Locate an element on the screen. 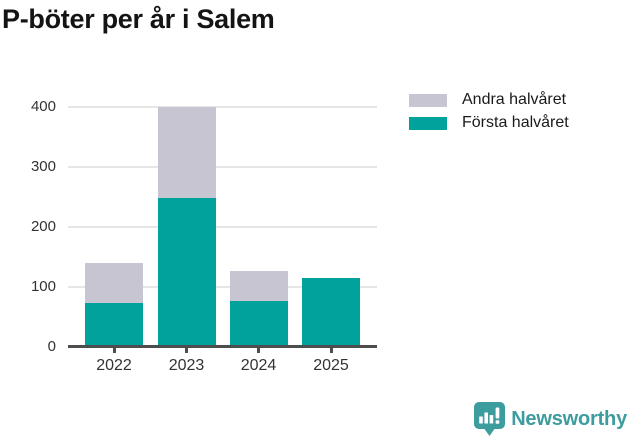  brand-footer: Newsworthy is located at coordinates (550, 419).